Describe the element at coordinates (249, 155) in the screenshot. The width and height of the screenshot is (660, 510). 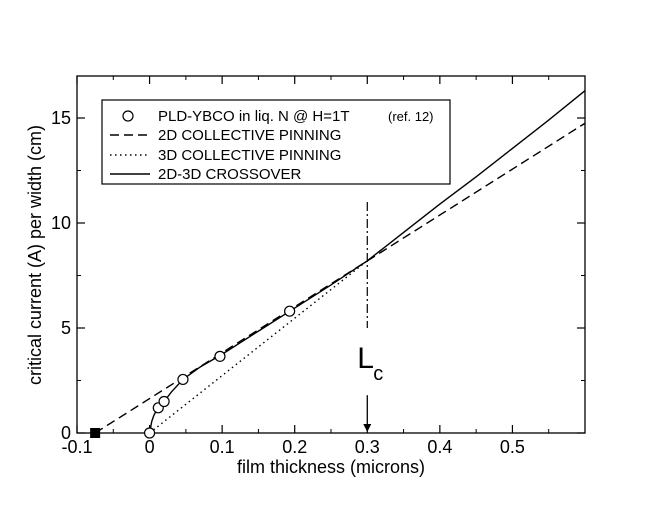
I see `legend-label-2: 3D COLLECTIVE PINNING` at that location.